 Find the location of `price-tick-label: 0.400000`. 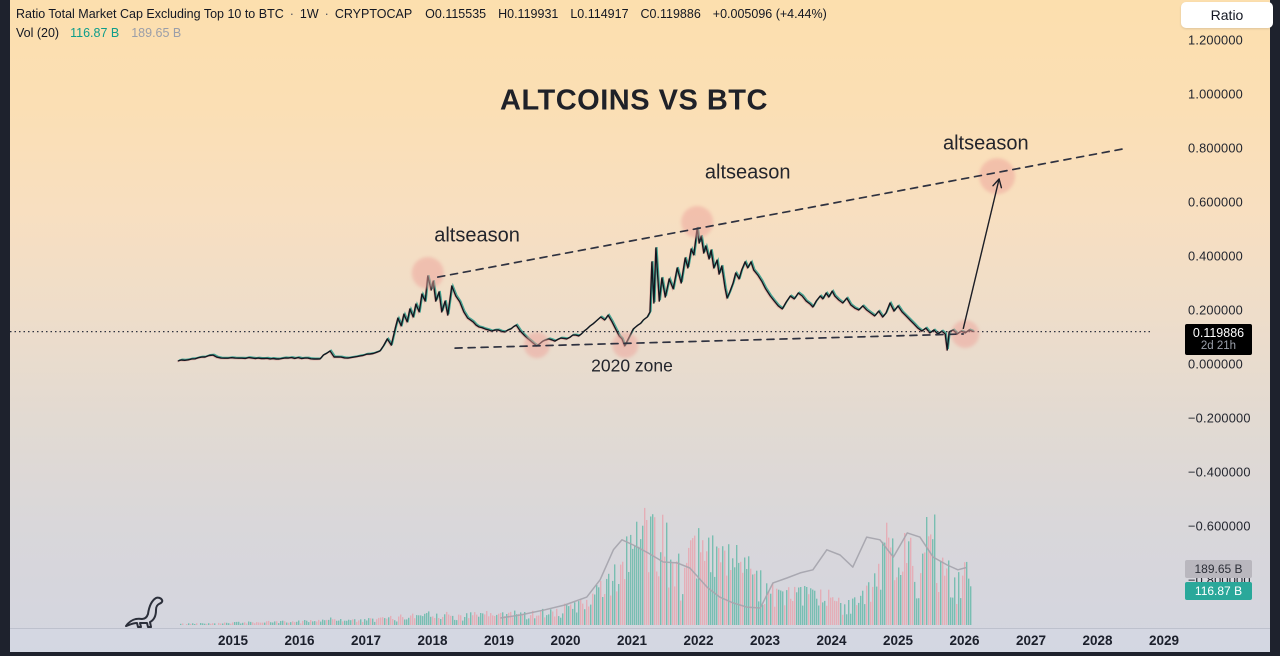

price-tick-label: 0.400000 is located at coordinates (1215, 256).